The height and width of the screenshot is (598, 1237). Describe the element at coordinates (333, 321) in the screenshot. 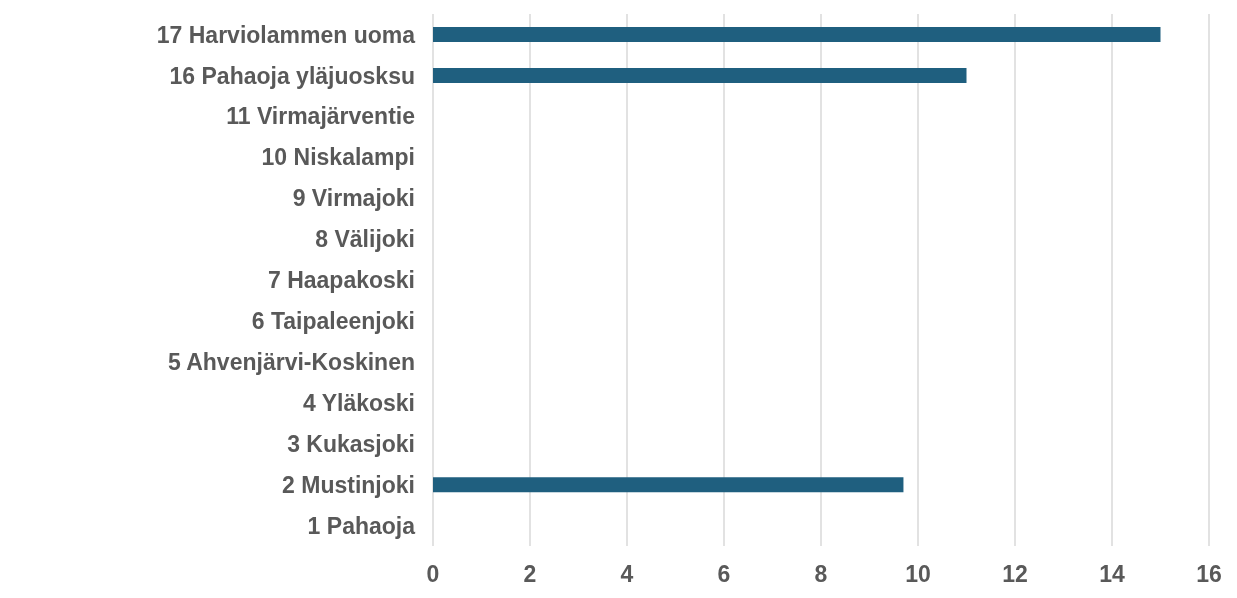

I see `y-tick-label: 6 Taipaleenjoki` at that location.